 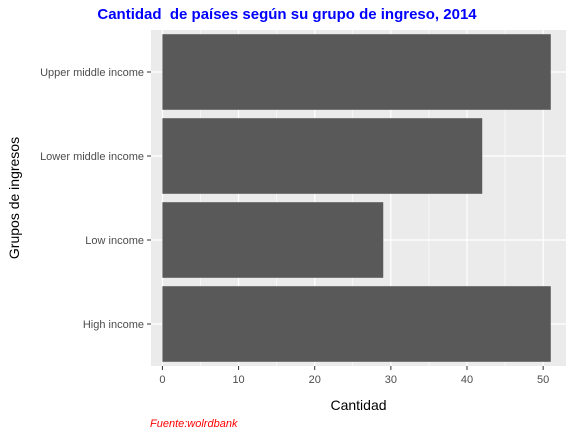 What do you see at coordinates (114, 241) in the screenshot?
I see `y-tick-label: Low income` at bounding box center [114, 241].